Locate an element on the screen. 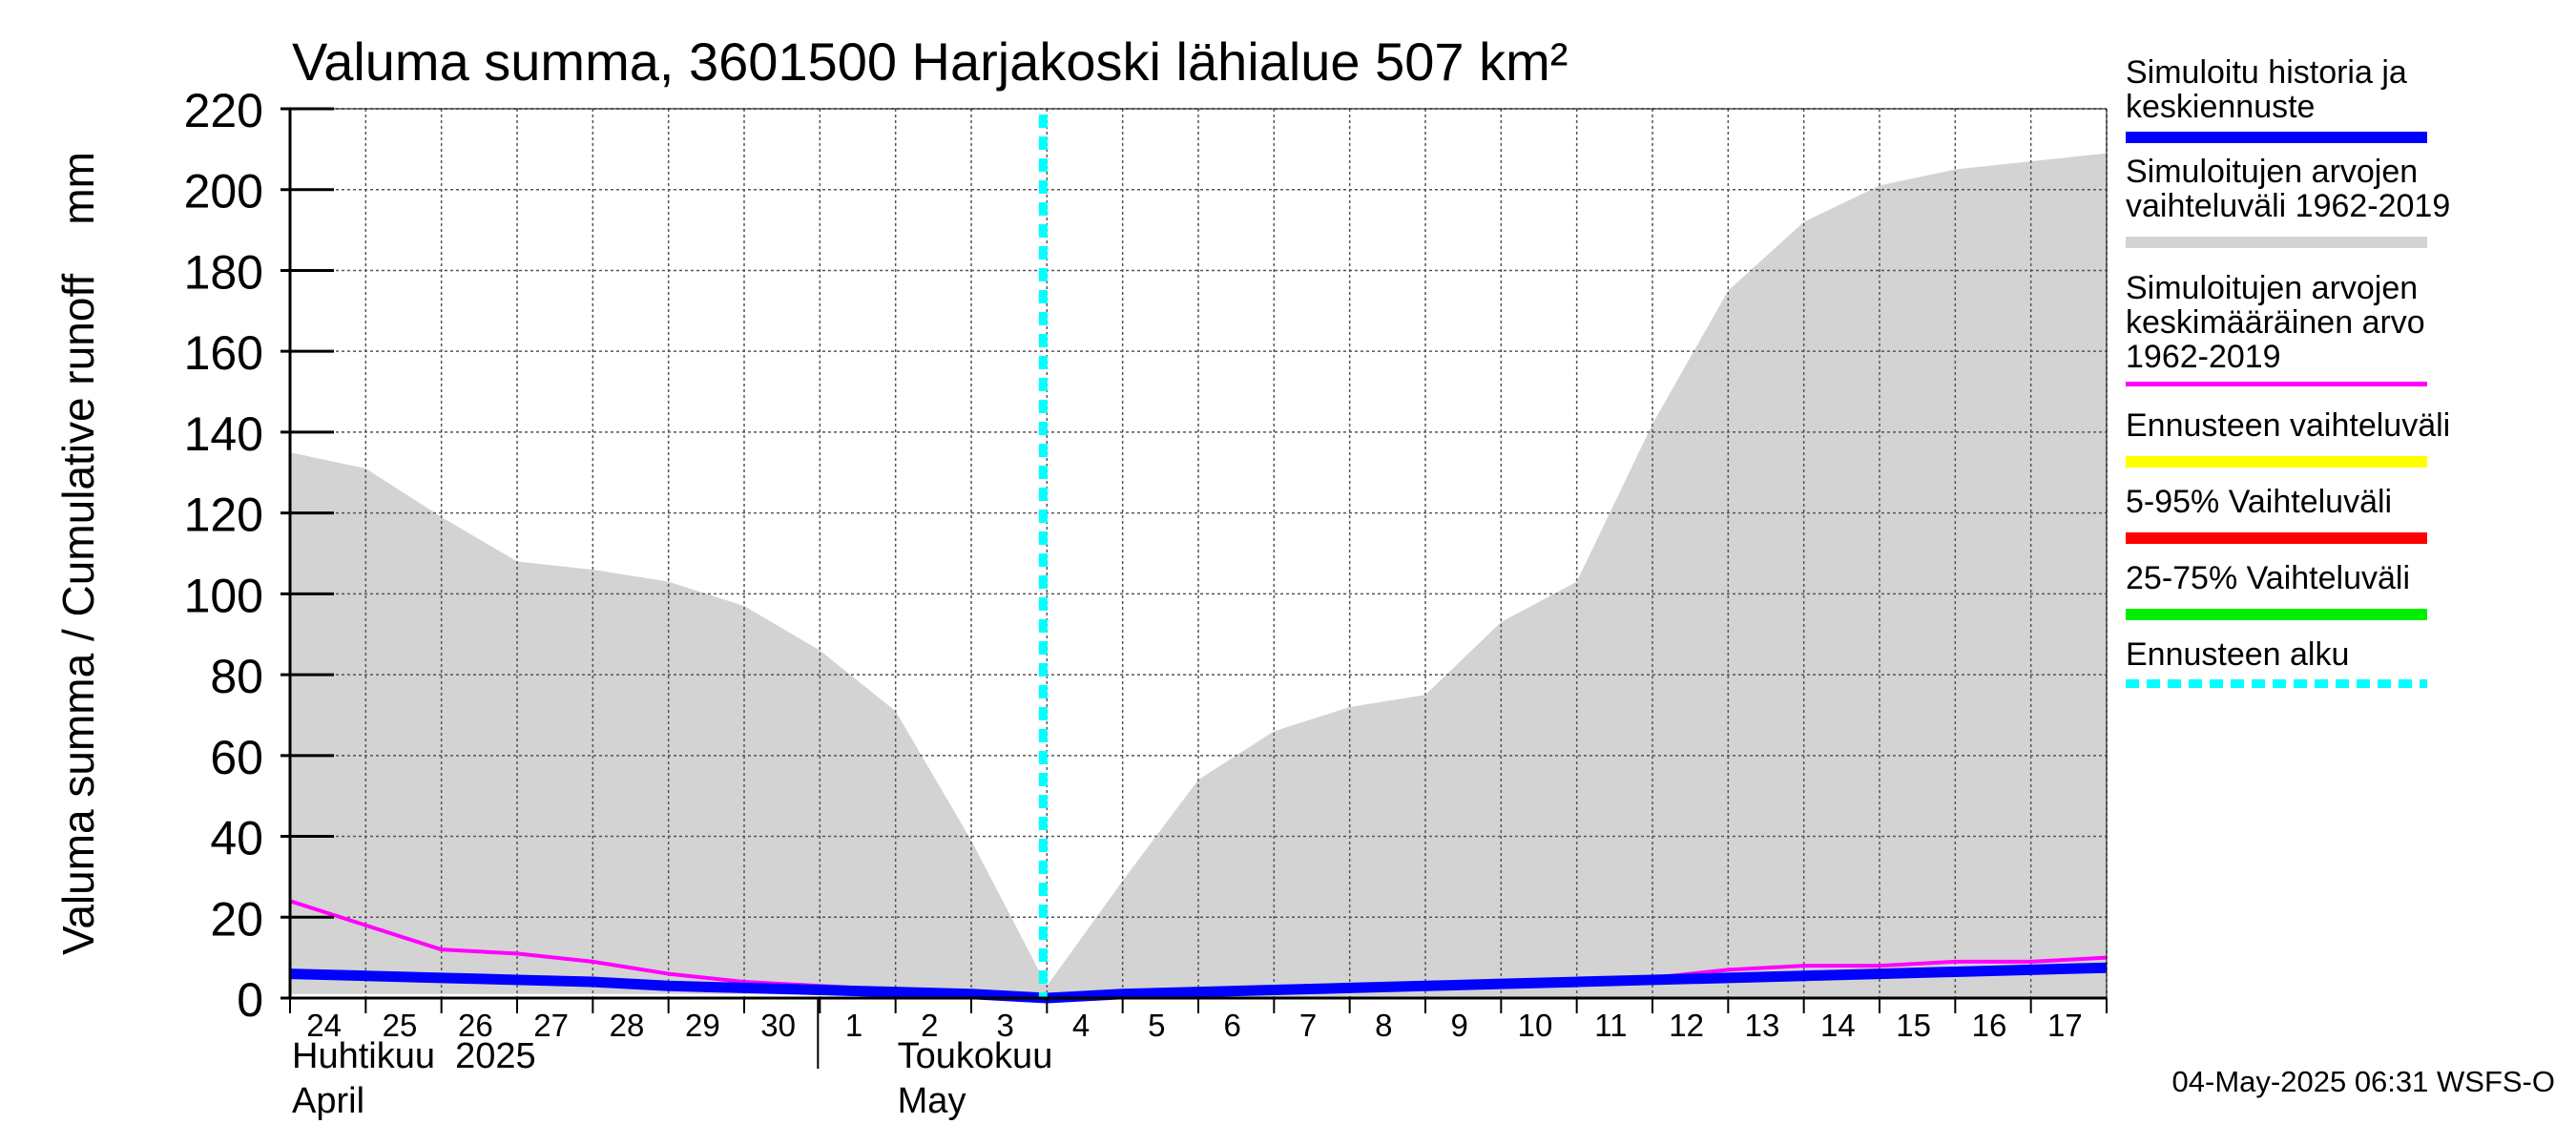 The image size is (2576, 1145). legend-label: Simuloitu historia ja keskiennuste is located at coordinates (2266, 89).